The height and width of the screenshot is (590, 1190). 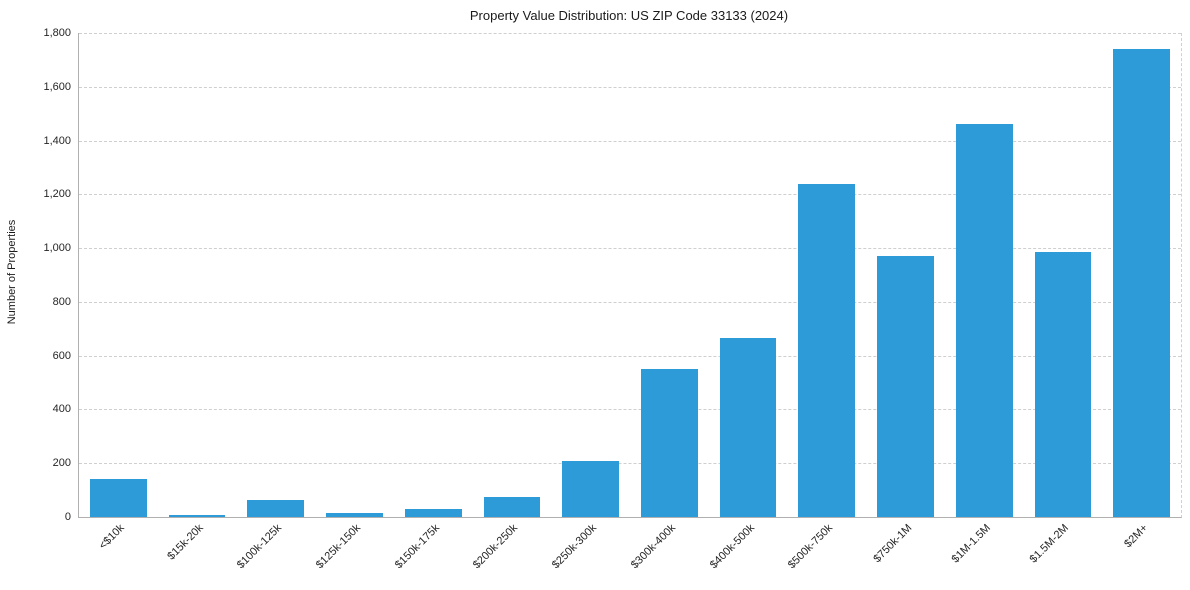 What do you see at coordinates (12, 272) in the screenshot?
I see `y-axis-label: Number of Properties` at bounding box center [12, 272].